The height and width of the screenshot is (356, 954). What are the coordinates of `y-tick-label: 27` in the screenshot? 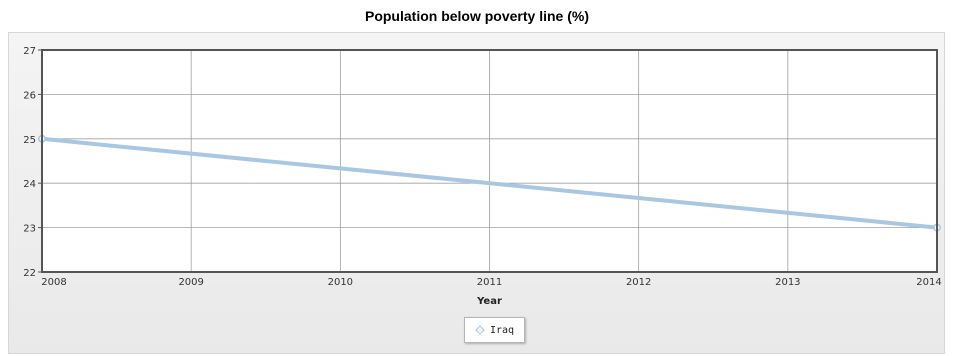 It's located at (29, 51).